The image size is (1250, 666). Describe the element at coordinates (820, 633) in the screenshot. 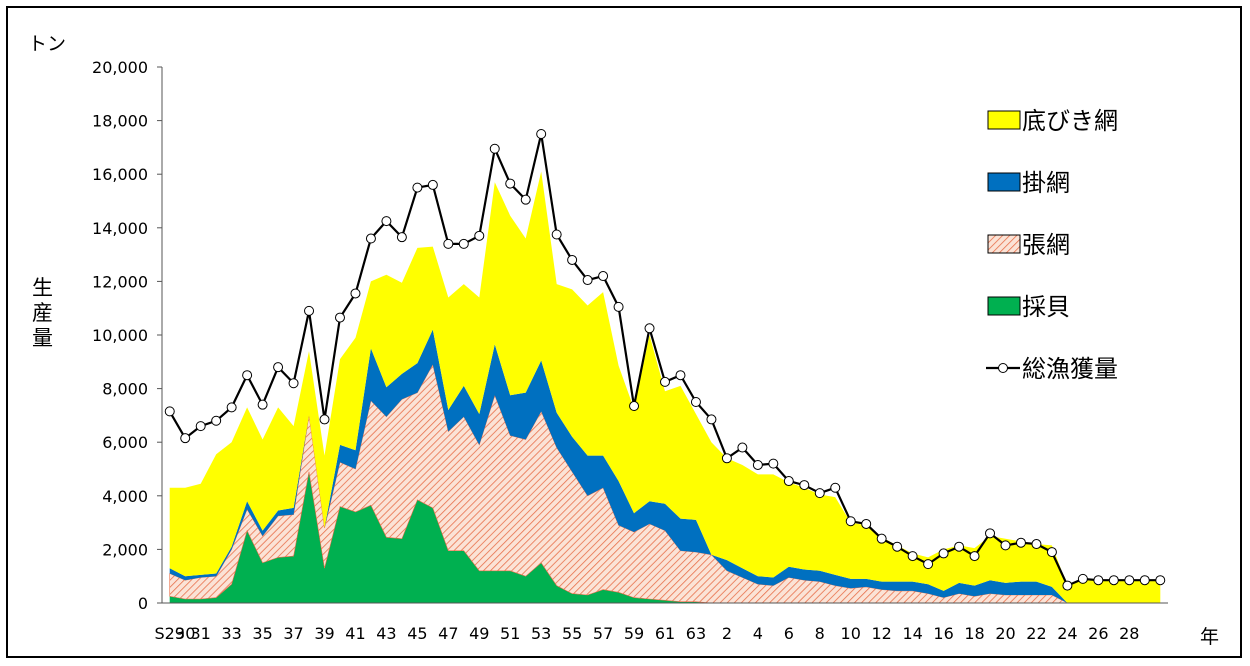

I see `x-tick-label: 8` at that location.